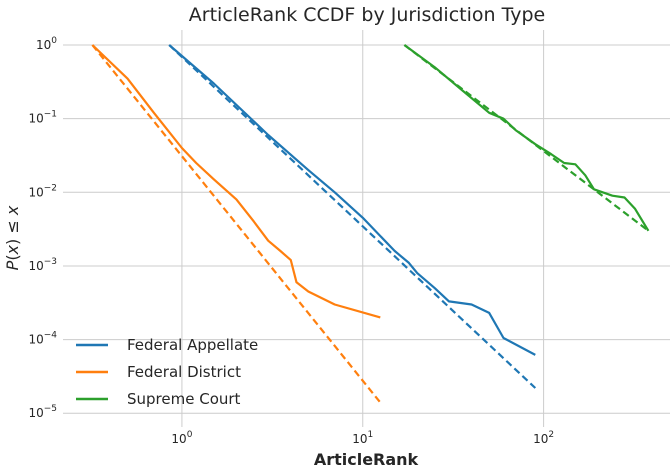  I want to click on x-axis-label: ArticleRank, so click(366, 459).